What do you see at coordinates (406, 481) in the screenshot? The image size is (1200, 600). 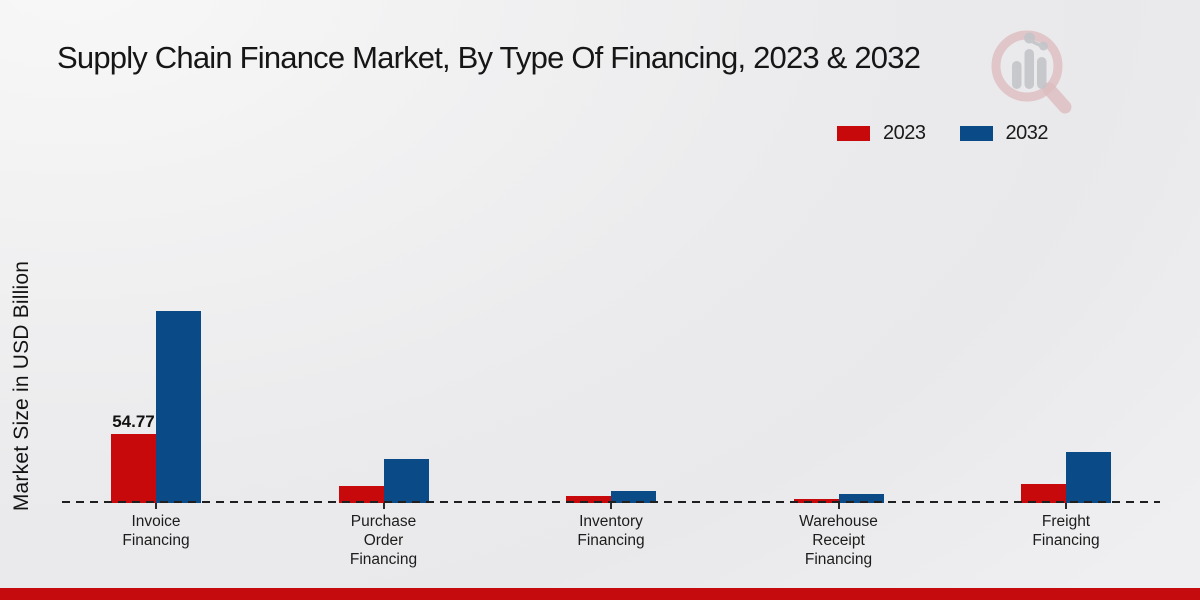 I see `bar-2032-purchase-order-financing` at bounding box center [406, 481].